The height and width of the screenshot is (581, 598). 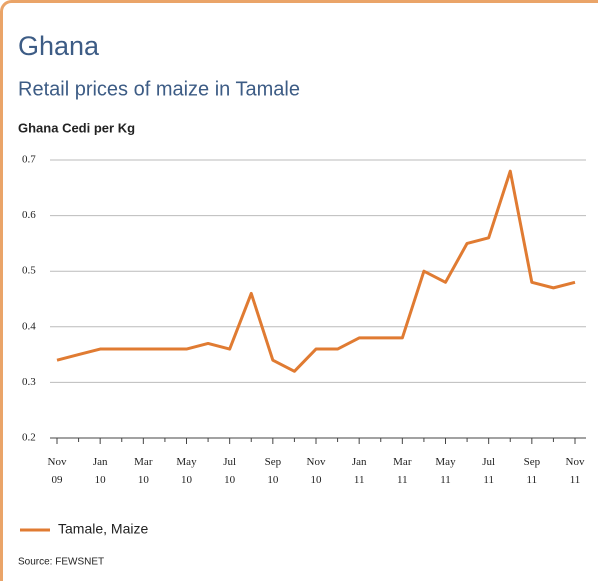 What do you see at coordinates (76, 127) in the screenshot?
I see `y-axis-label: Ghana Cedi per Kg` at bounding box center [76, 127].